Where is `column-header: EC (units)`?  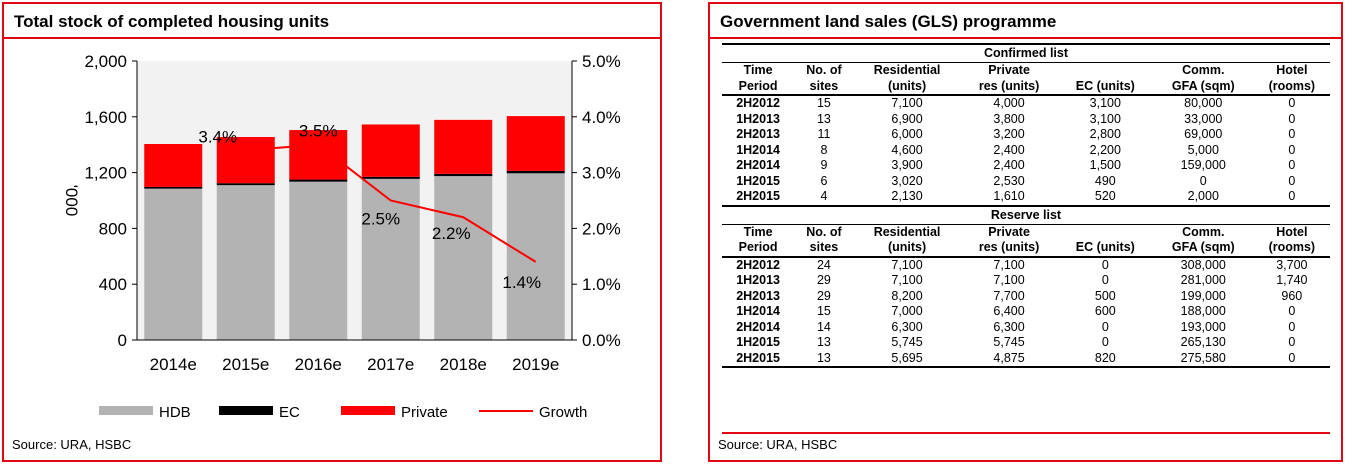
column-header: EC (units) is located at coordinates (1105, 87).